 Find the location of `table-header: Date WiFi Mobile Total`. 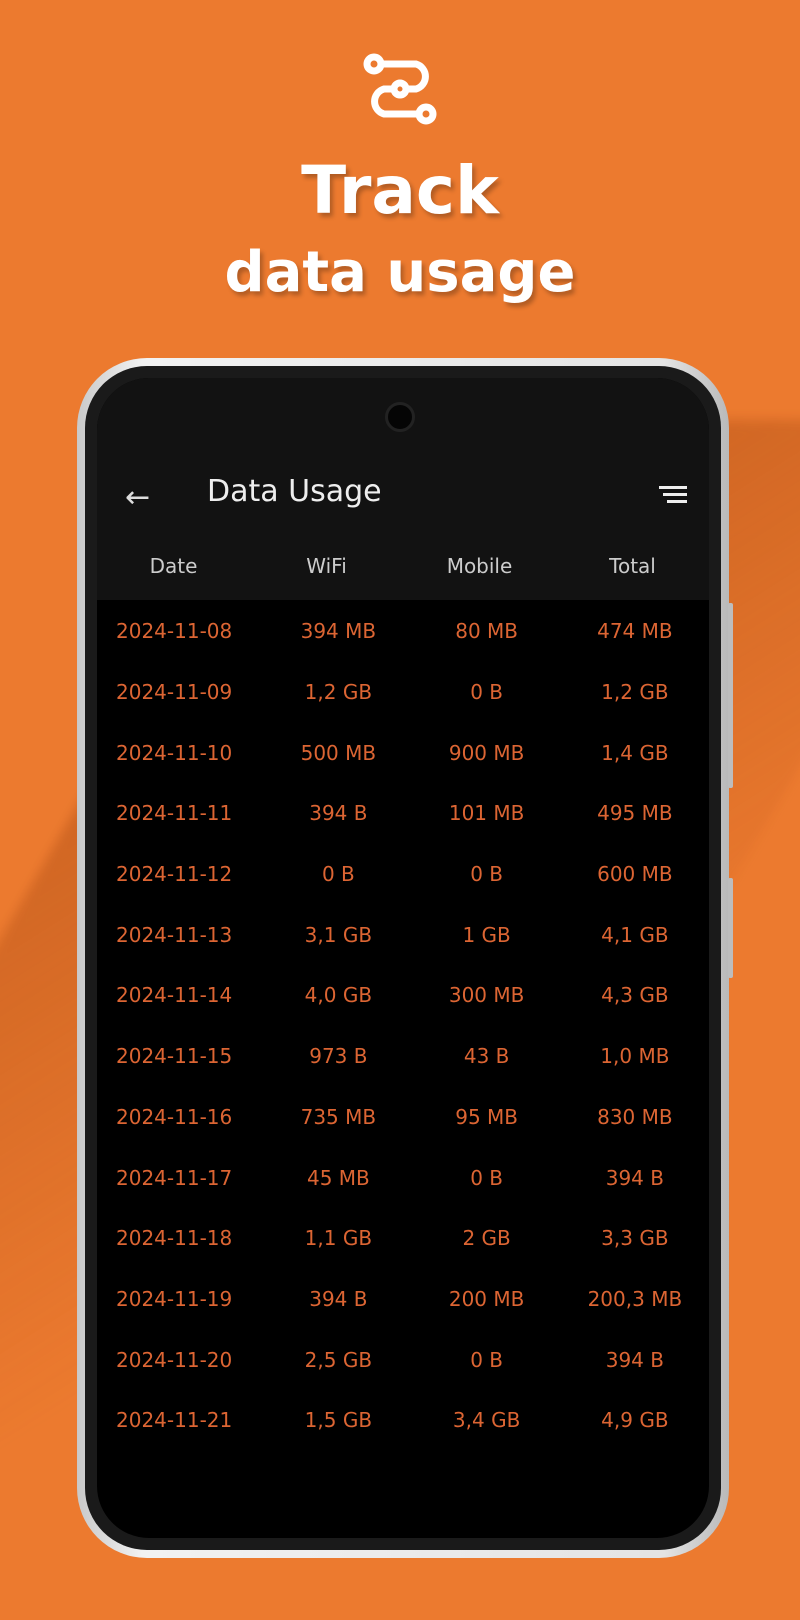

table-header: Date WiFi Mobile Total is located at coordinates (403, 566).